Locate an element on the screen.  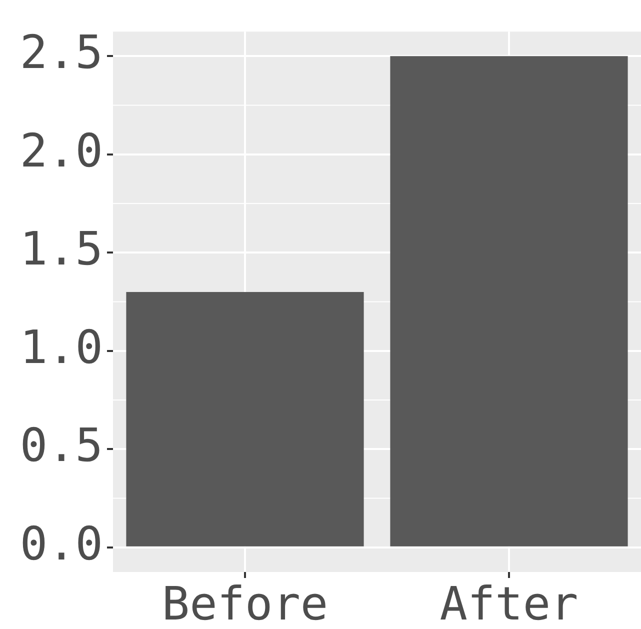
y-tick-label: 1.5 is located at coordinates (61, 249).